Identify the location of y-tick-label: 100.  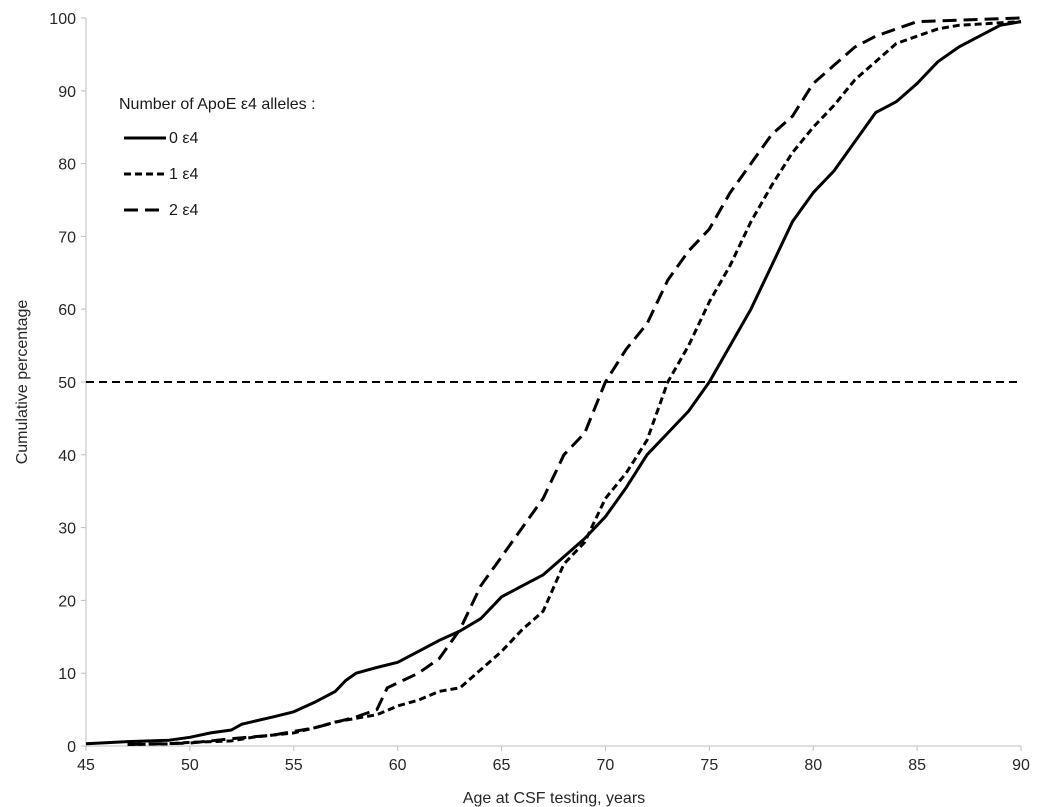
(62, 19).